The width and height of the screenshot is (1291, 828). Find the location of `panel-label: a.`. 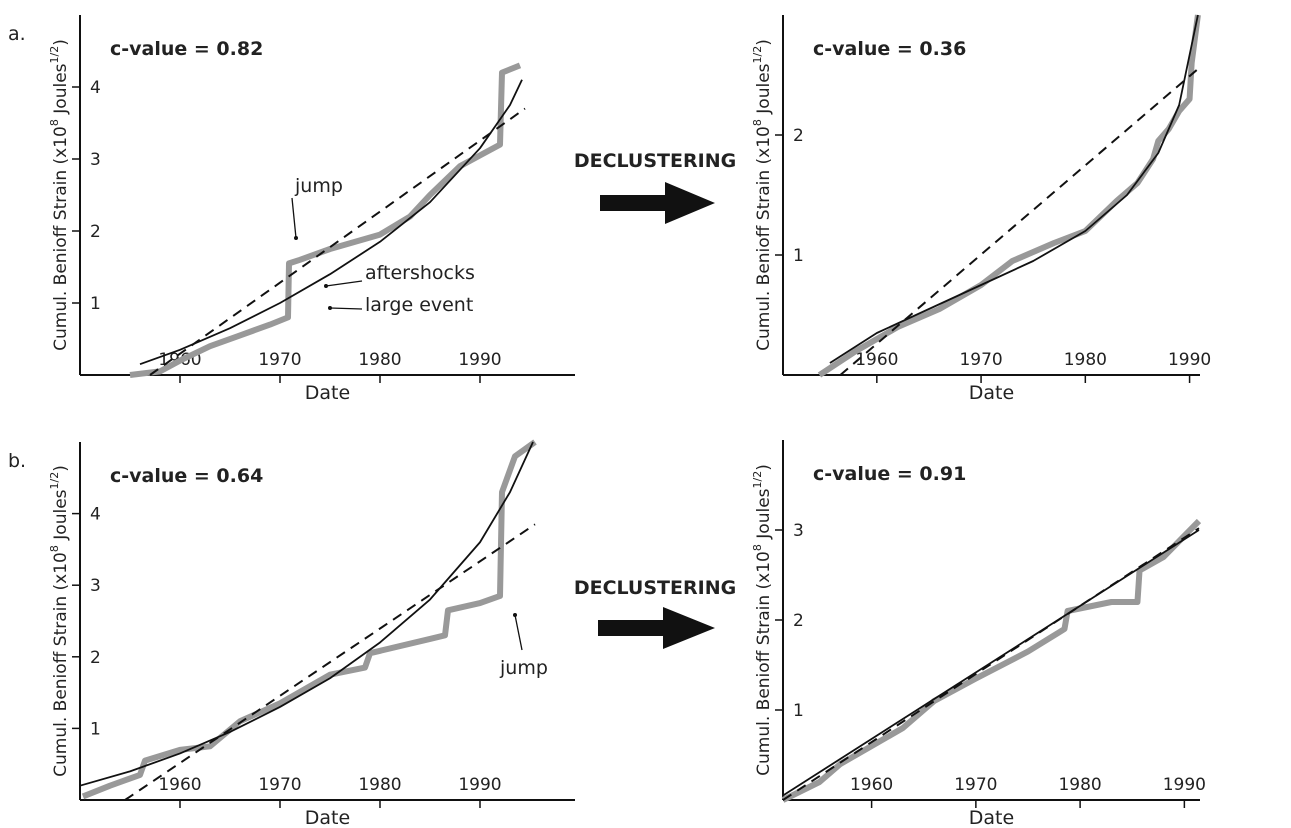

panel-label: a. is located at coordinates (17, 34).